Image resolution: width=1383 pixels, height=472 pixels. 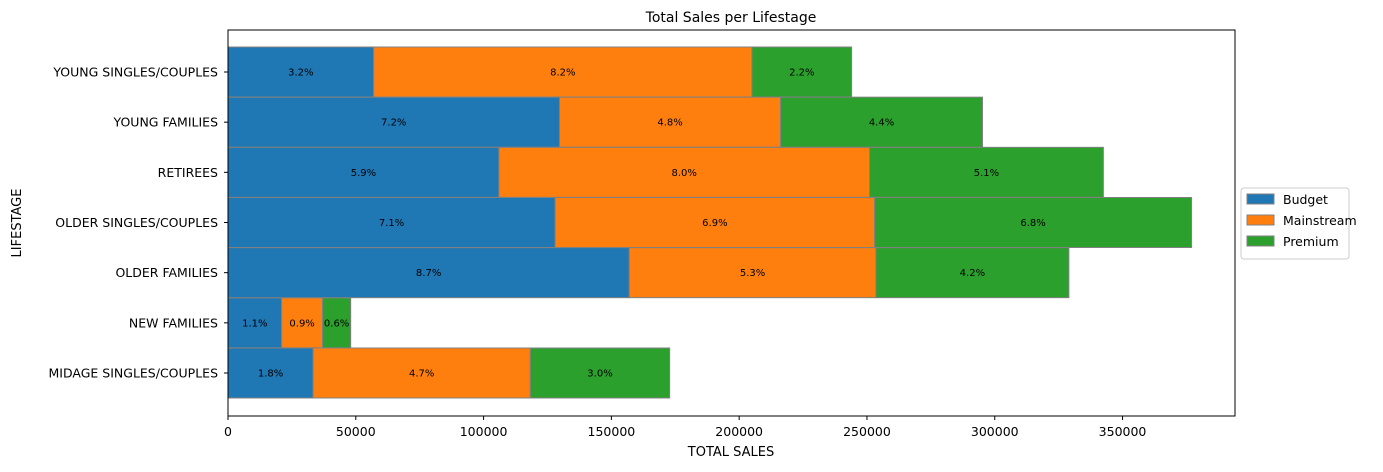 I want to click on bar-label-budget-3: 7.1%, so click(x=391, y=223).